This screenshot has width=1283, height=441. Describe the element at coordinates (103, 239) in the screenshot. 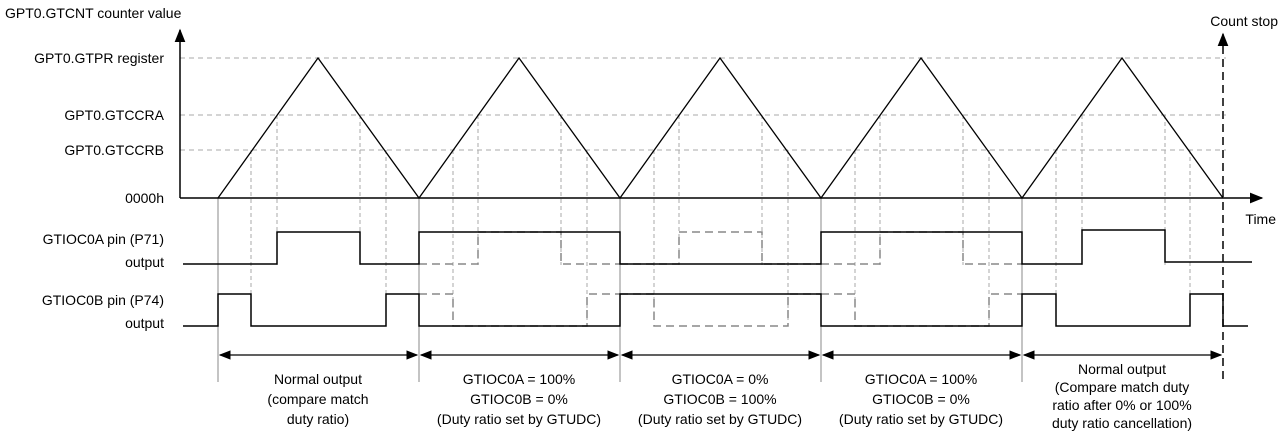

I see `gtioc0a-label-line1: GTIOC0A pin (P71)` at that location.